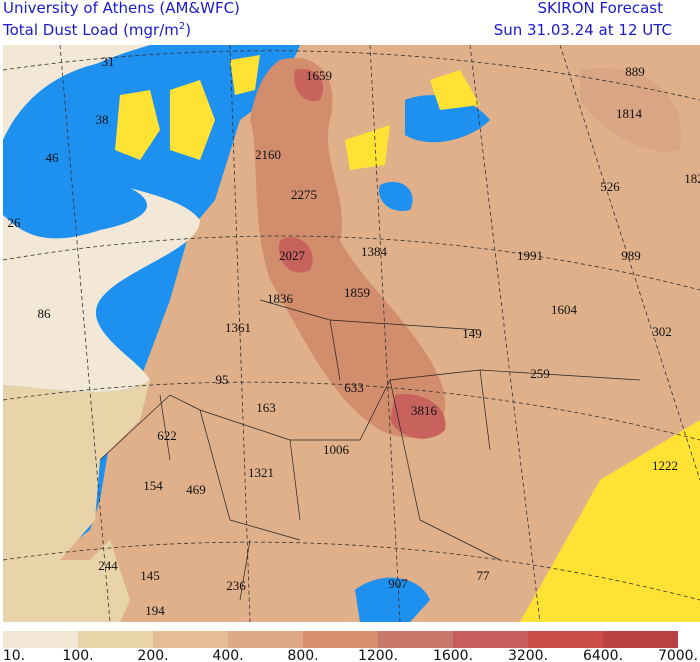  I want to click on dust-value-label: 1006, so click(336, 449).